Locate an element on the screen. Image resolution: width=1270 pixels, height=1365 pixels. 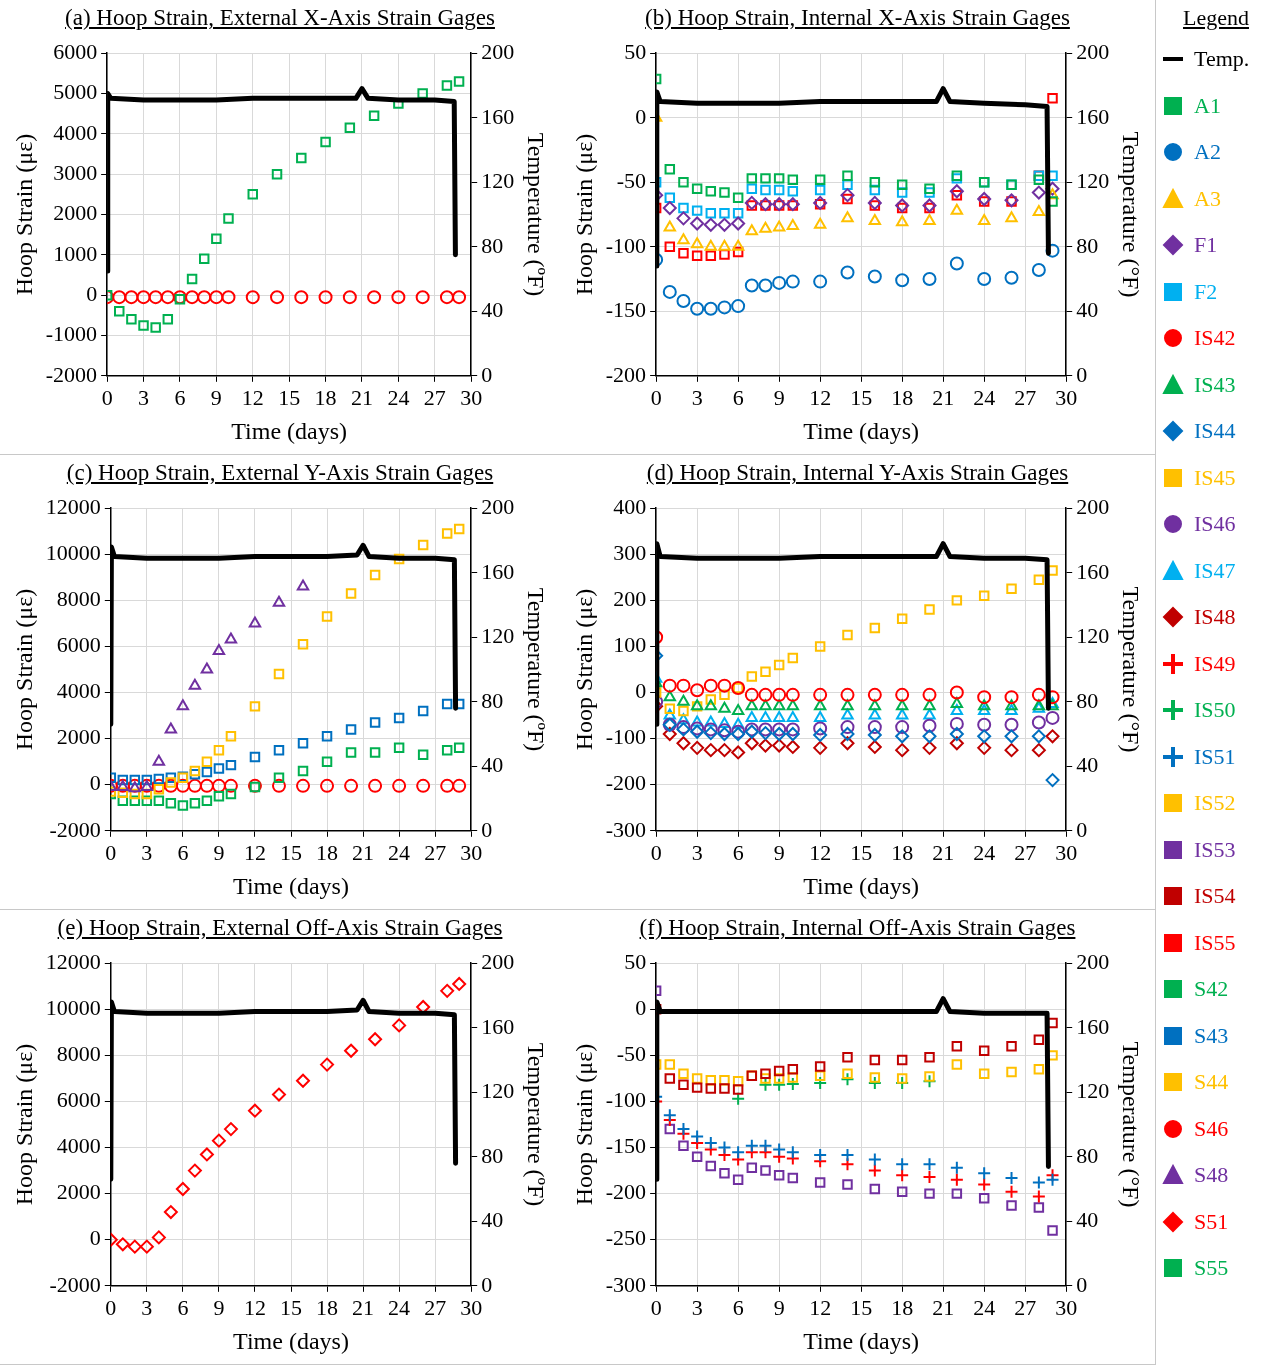
legend-title: Legend is located at coordinates (1216, 18).